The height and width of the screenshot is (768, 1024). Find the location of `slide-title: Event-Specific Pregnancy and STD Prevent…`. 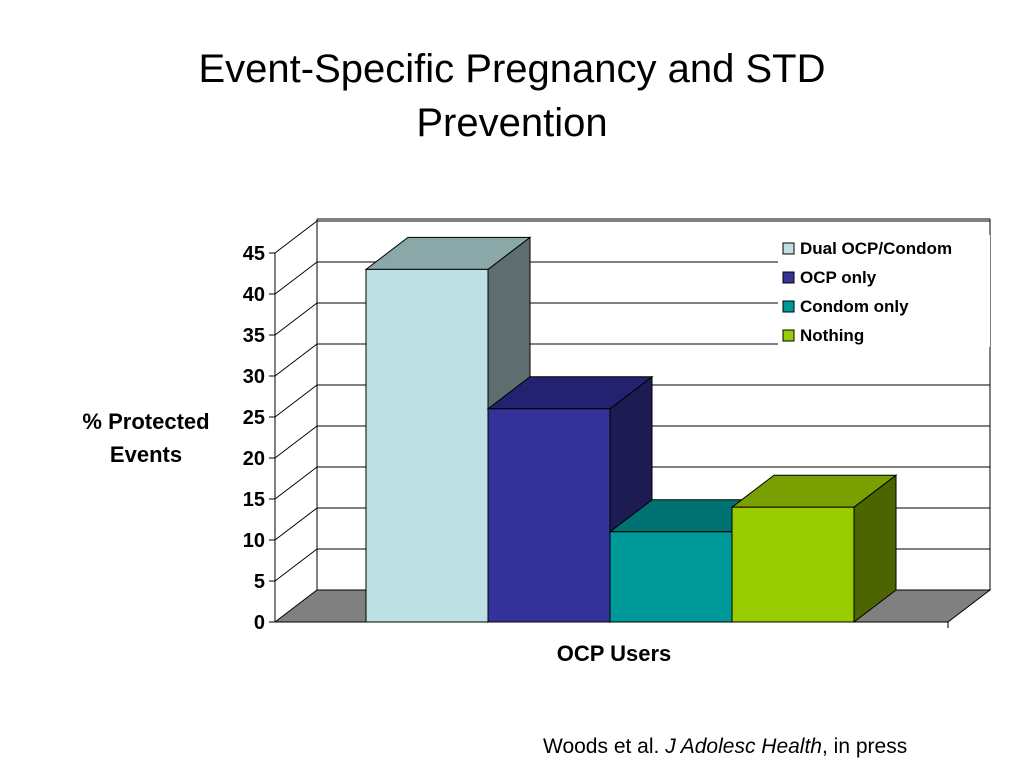

slide-title: Event-Specific Pregnancy and STD Prevent… is located at coordinates (512, 96).